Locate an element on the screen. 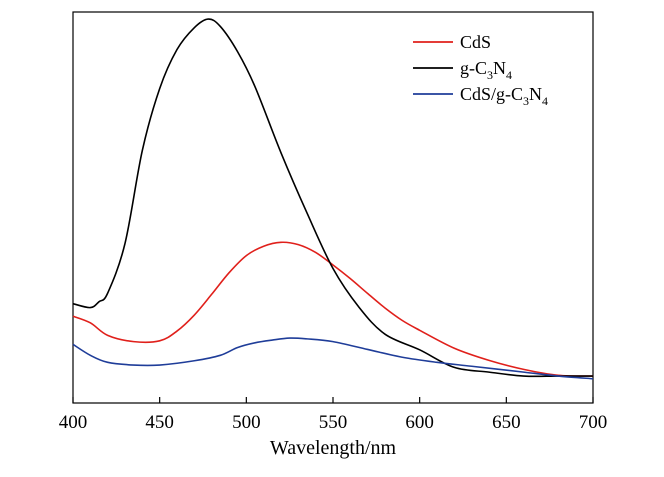 The height and width of the screenshot is (477, 664). x-tick-label: 700 is located at coordinates (593, 422).